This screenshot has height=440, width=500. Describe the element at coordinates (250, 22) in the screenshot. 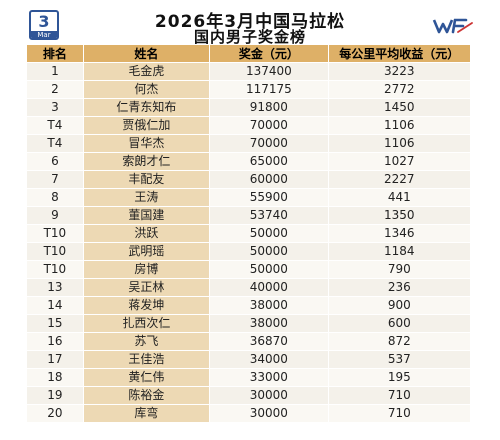

I see `page-title: 2026年3月中国马拉松` at that location.